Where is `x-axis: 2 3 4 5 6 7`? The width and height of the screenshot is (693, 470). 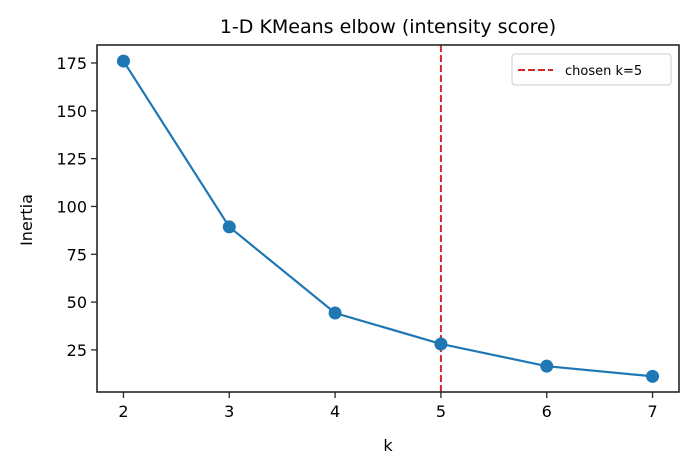 x-axis: 2 3 4 5 6 7 is located at coordinates (388, 406).